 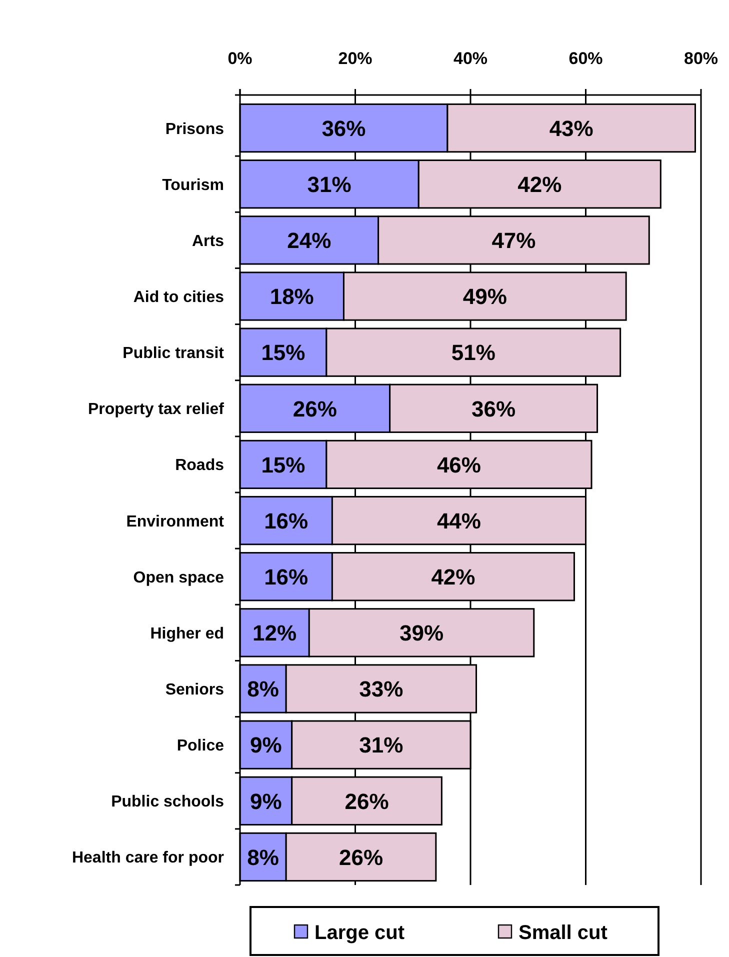 What do you see at coordinates (473, 353) in the screenshot?
I see `data-label: 51%` at bounding box center [473, 353].